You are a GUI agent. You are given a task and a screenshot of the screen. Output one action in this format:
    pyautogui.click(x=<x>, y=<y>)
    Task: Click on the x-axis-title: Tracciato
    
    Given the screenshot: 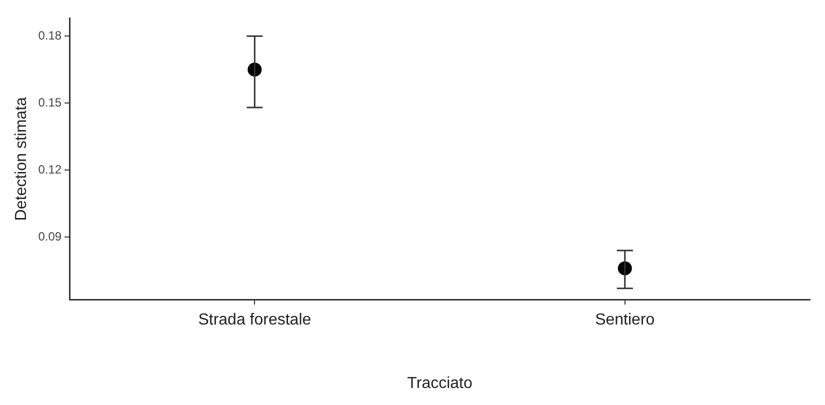 What is the action you would take?
    pyautogui.click(x=439, y=383)
    